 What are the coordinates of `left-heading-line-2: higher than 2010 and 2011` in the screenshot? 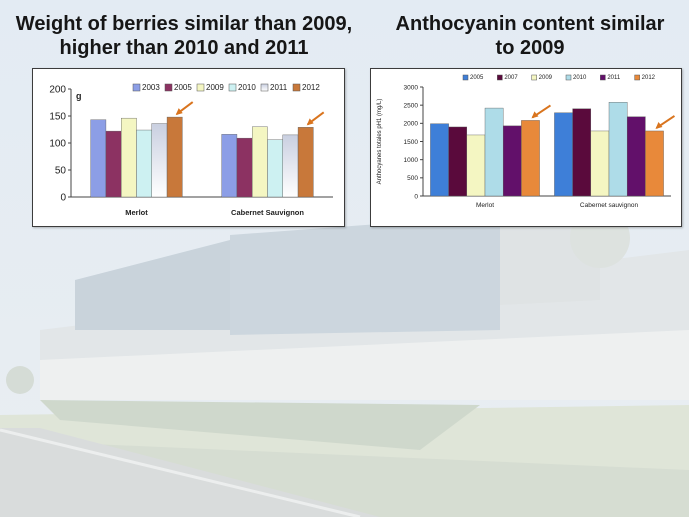 It's located at (184, 48).